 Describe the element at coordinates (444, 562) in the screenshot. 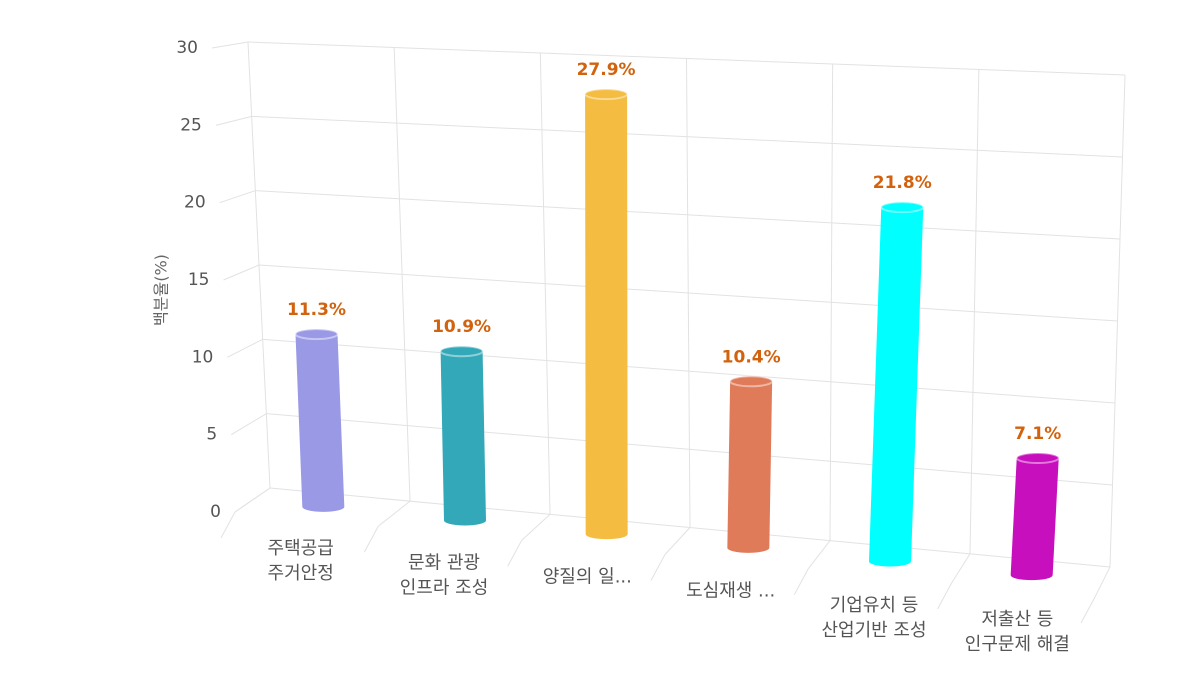

I see `x-tick-label: 문화 관광` at that location.